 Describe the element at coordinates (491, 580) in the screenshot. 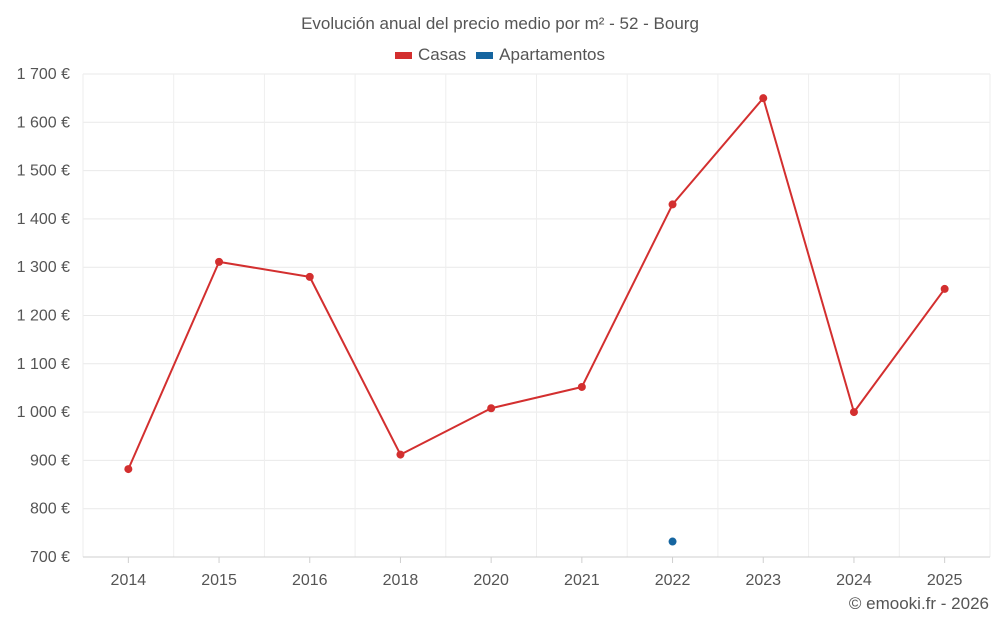

I see `x-tick-label: 2020` at that location.